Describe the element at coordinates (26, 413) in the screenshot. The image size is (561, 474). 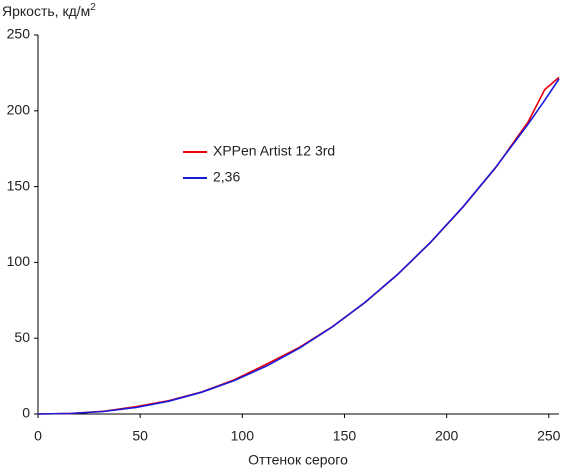
I see `y-tick-label: 0` at that location.